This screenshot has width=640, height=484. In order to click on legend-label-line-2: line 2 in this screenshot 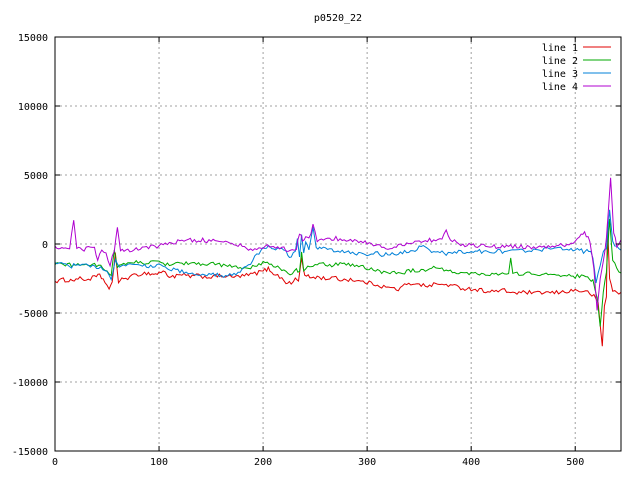, I will do `click(560, 61)`.